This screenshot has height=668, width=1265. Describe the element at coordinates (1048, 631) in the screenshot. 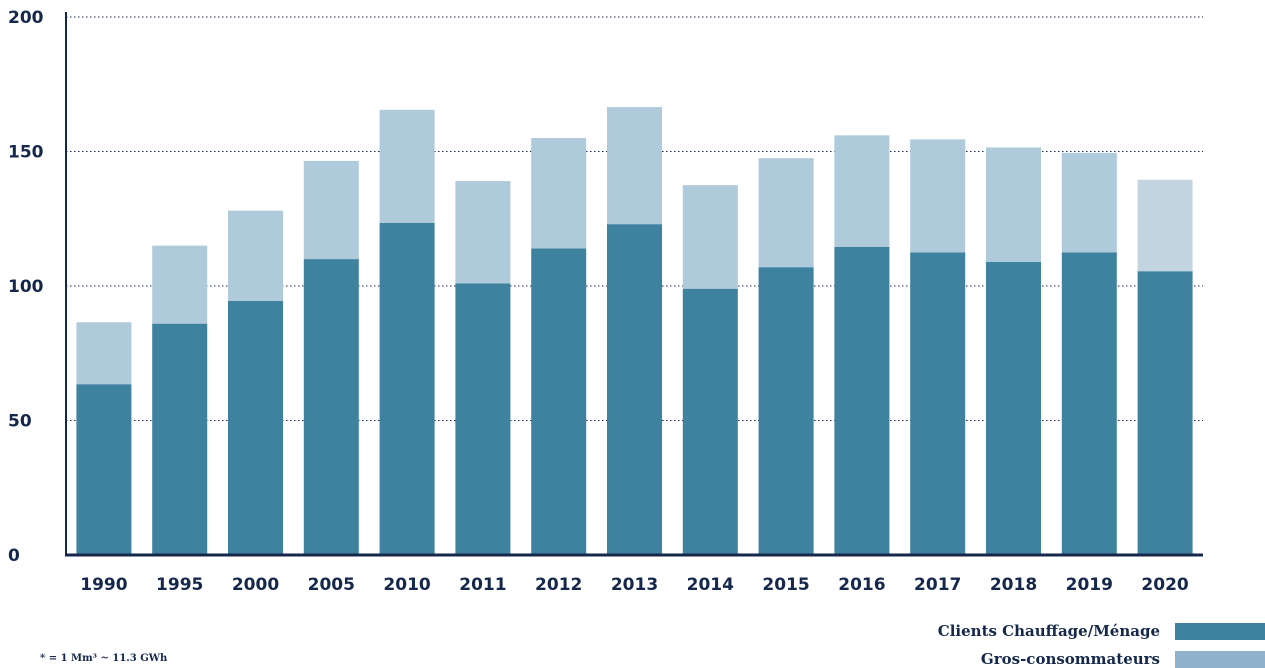

I see `legend-label-menage: Clients Chauffage/Ménage` at that location.